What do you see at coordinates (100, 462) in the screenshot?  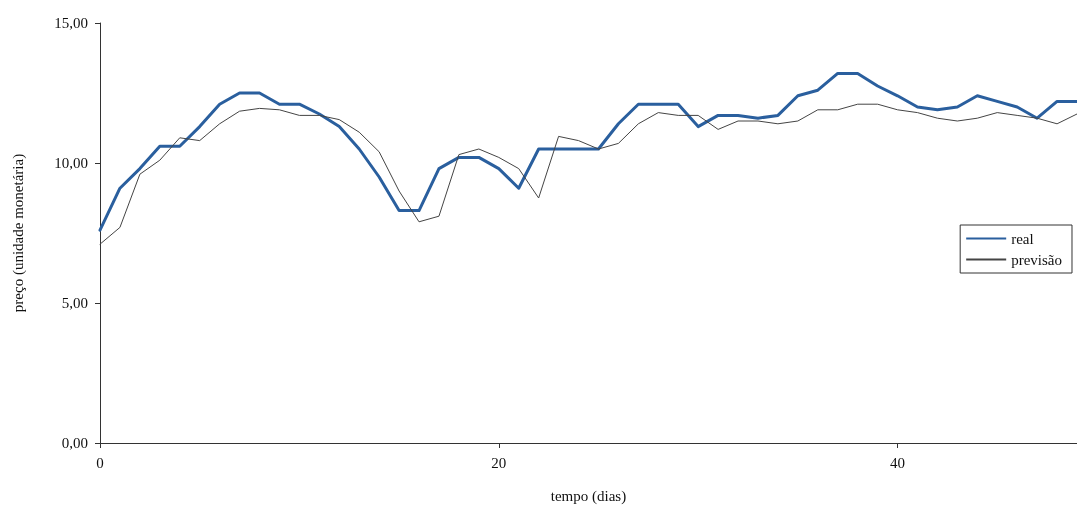 I see `x-tick-label: 0` at bounding box center [100, 462].